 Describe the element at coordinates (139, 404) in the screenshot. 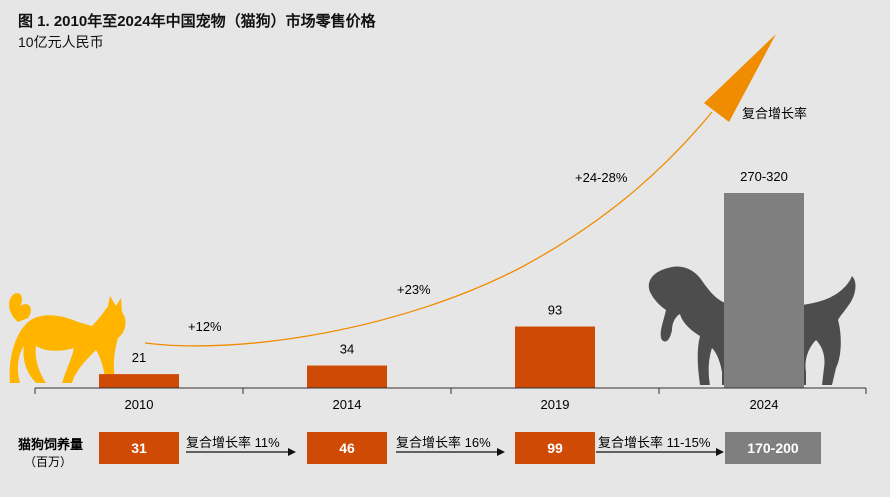

I see `x-tick-label-2010: 2010` at that location.